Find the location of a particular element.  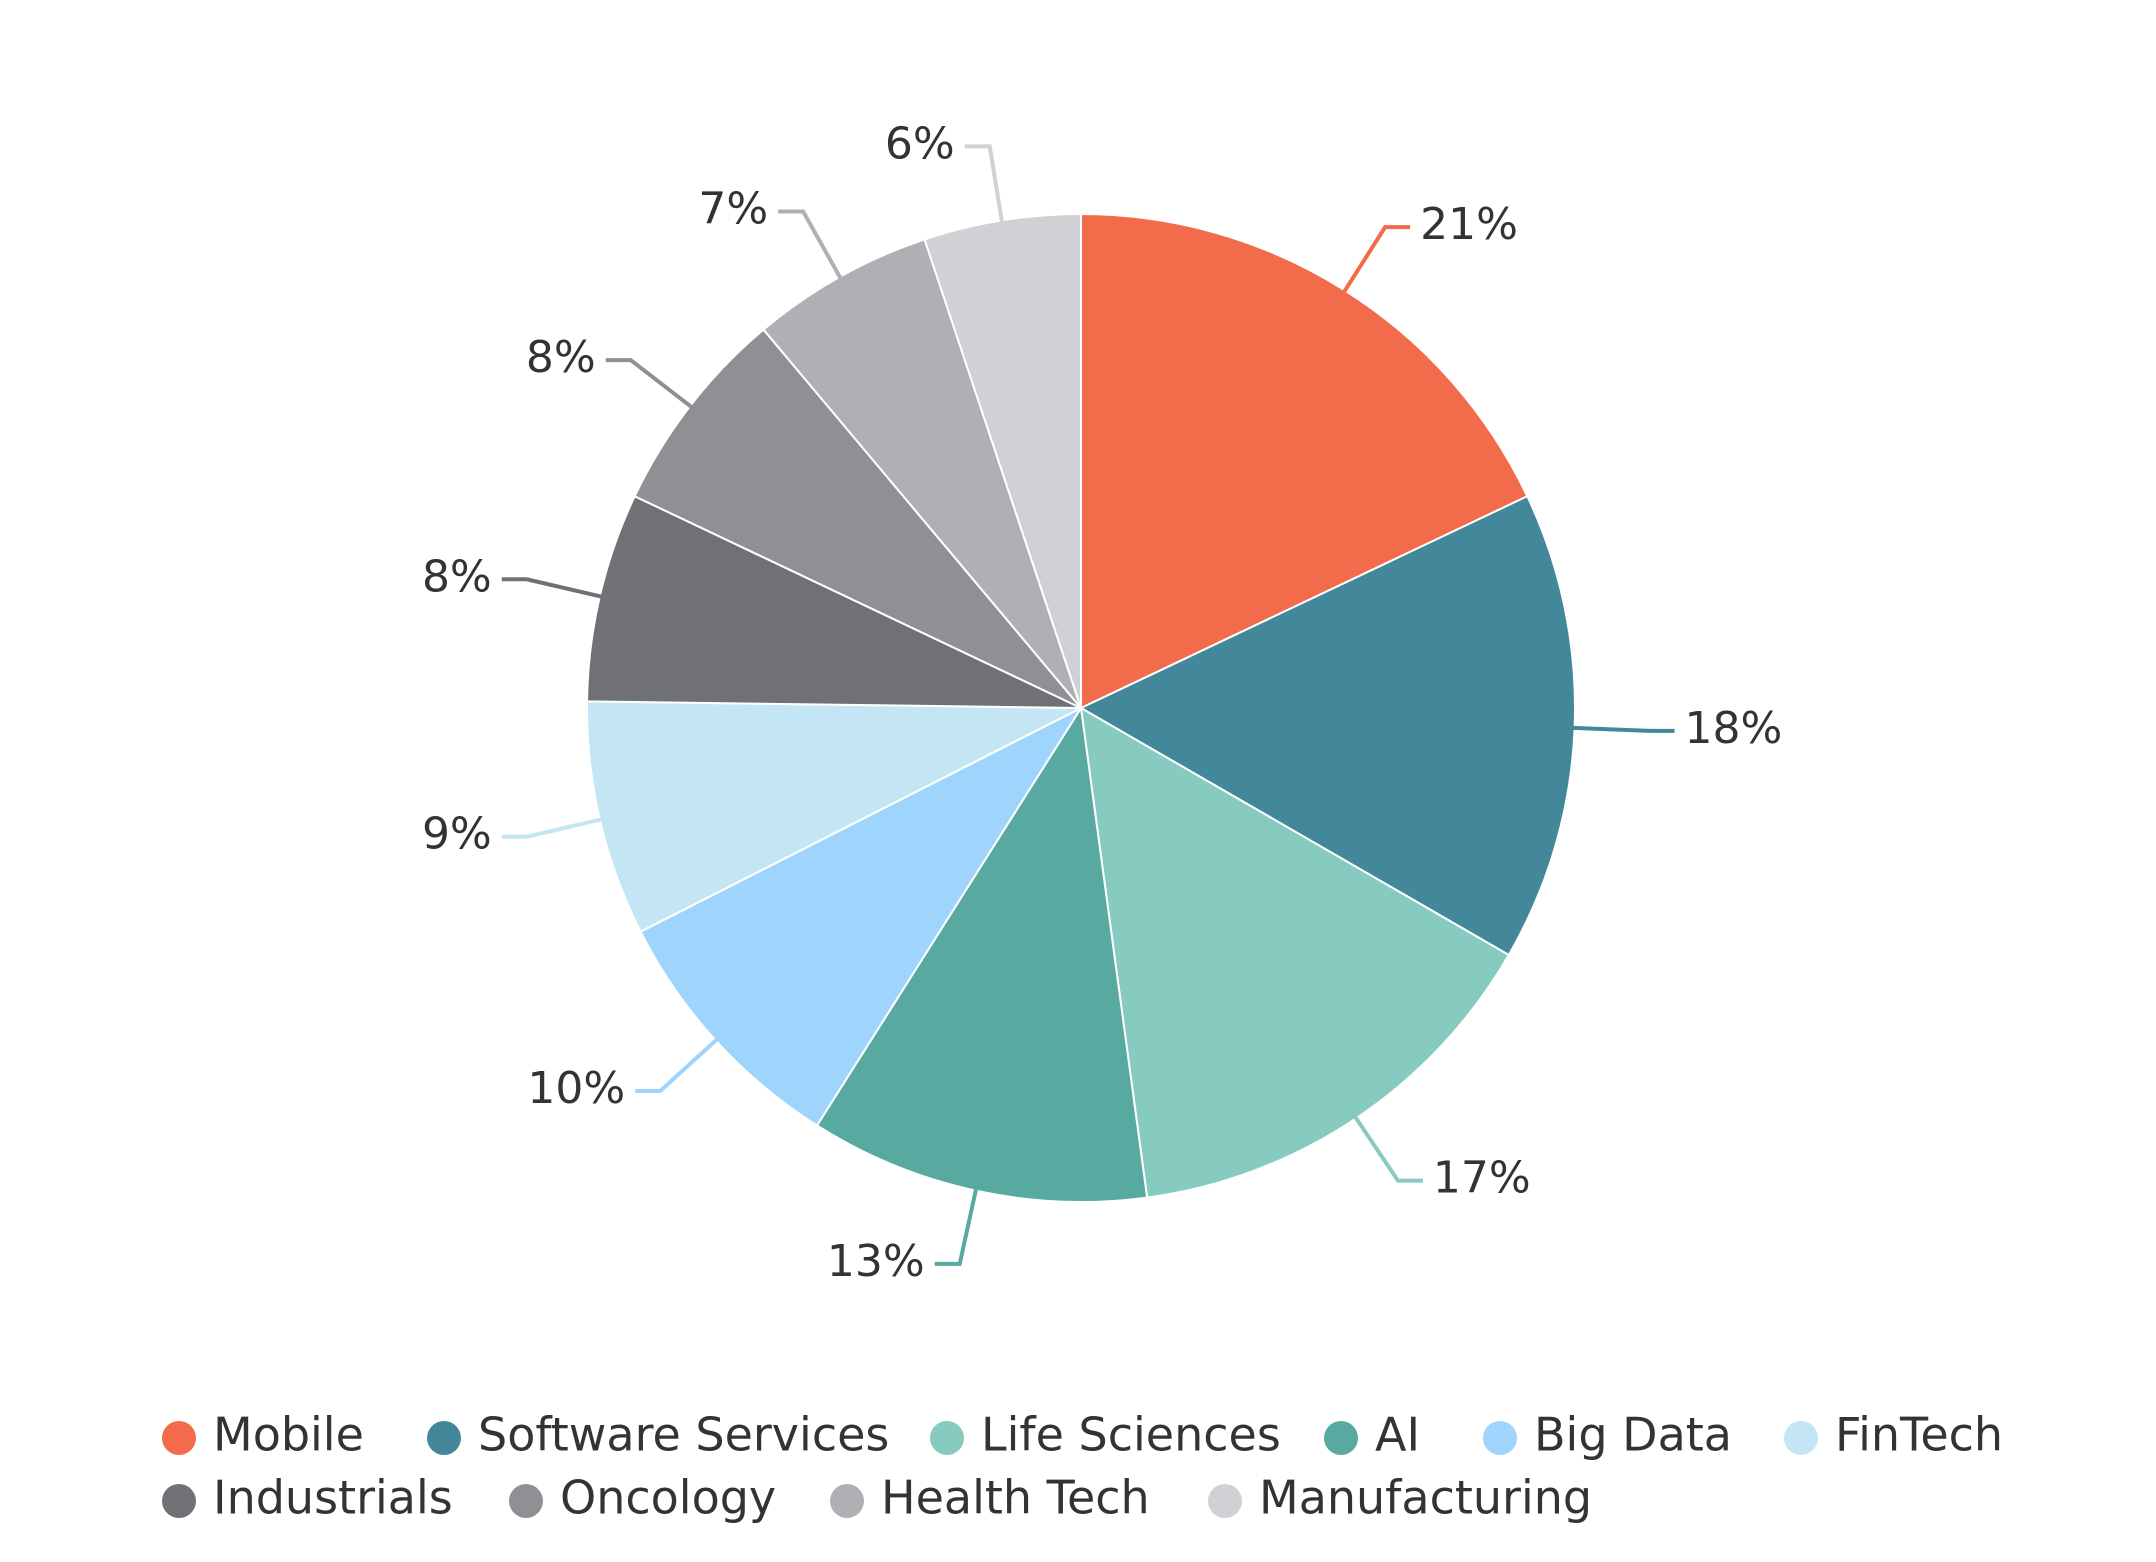

legend-label: Big Data is located at coordinates (1633, 1435).